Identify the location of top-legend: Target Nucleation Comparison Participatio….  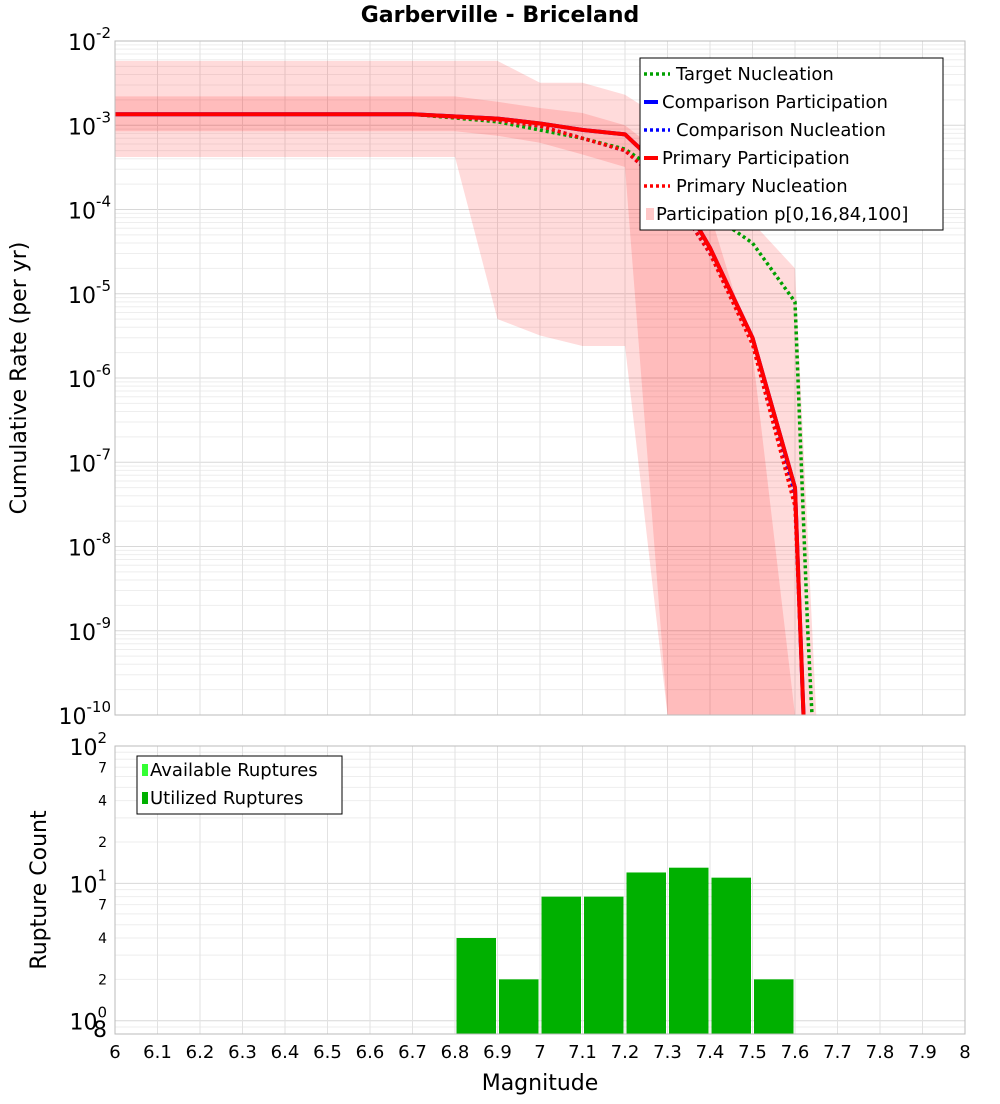
(791, 144).